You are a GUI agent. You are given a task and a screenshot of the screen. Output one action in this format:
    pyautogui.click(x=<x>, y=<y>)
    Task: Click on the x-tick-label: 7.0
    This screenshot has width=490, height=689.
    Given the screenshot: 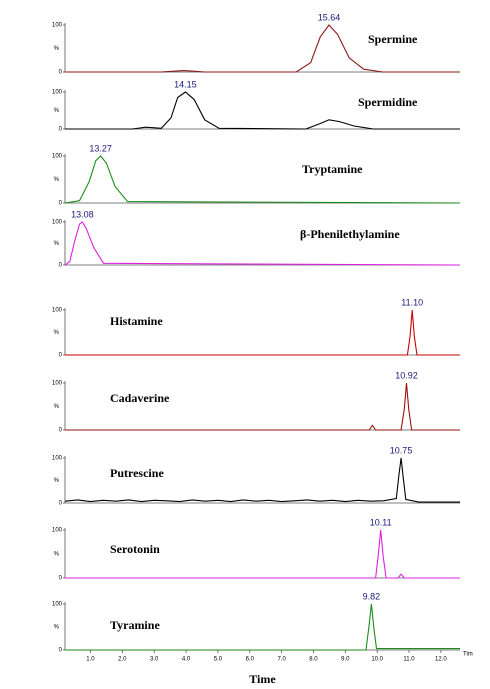 What is the action you would take?
    pyautogui.click(x=281, y=660)
    